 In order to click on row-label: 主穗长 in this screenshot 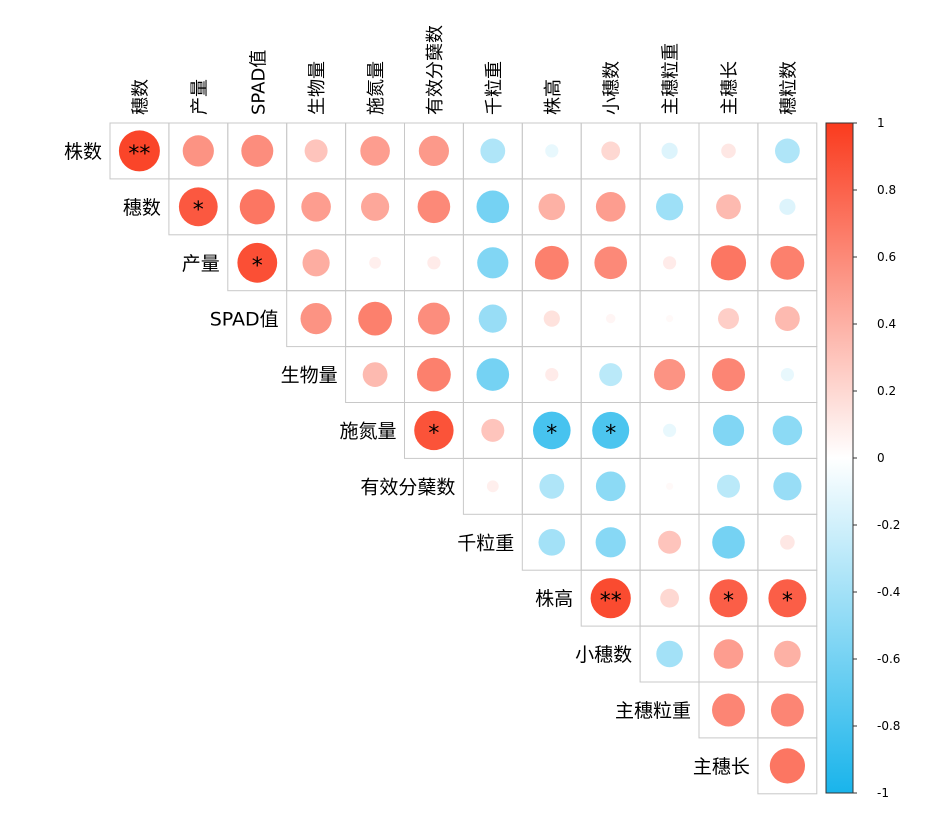, I will do `click(721, 767)`.